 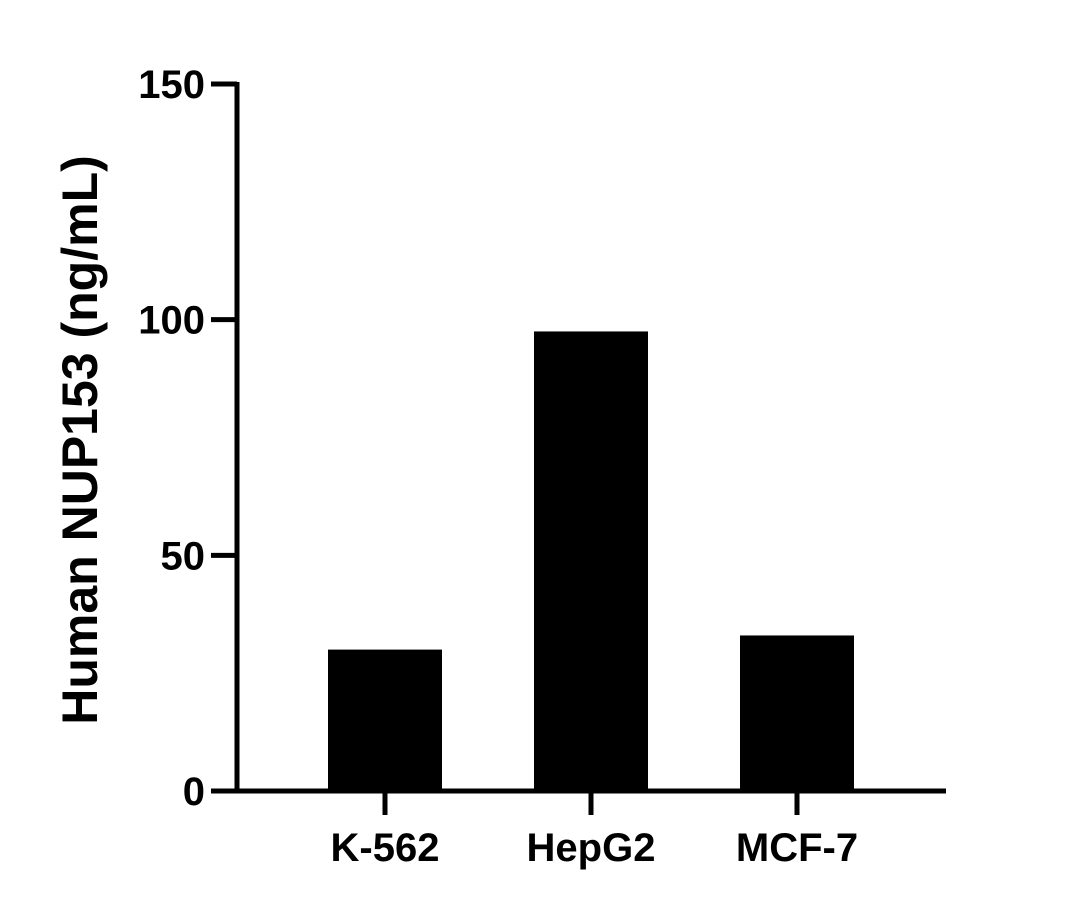 What do you see at coordinates (385, 848) in the screenshot?
I see `x-tick-label: K-562` at bounding box center [385, 848].